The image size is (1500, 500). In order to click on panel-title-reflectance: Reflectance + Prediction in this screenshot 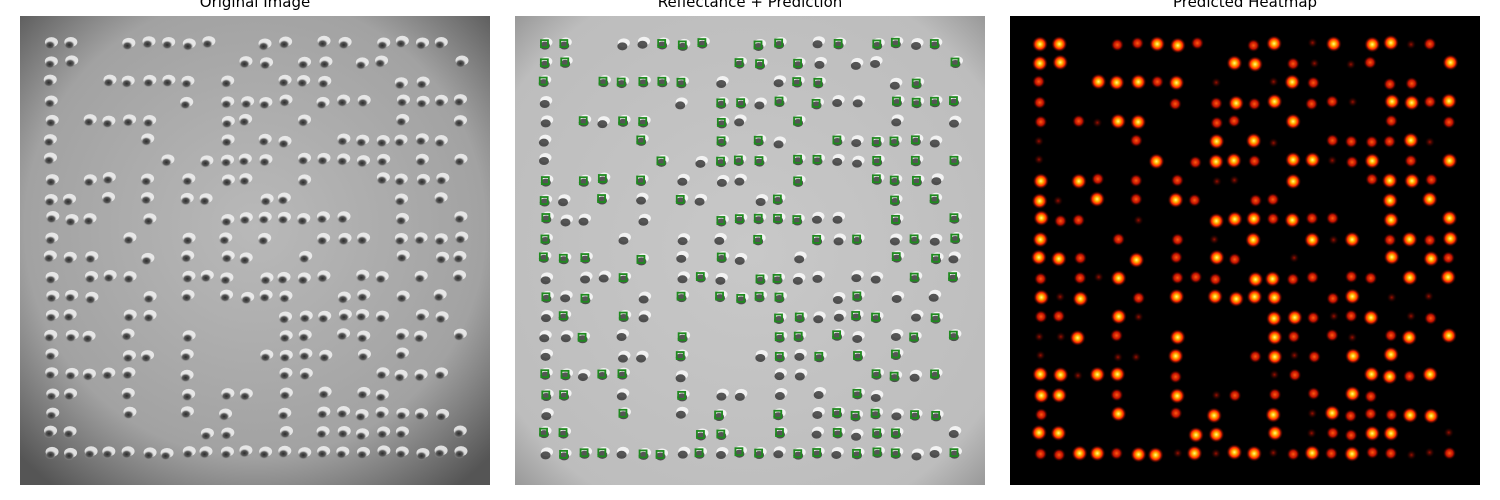, I will do `click(750, 5)`.